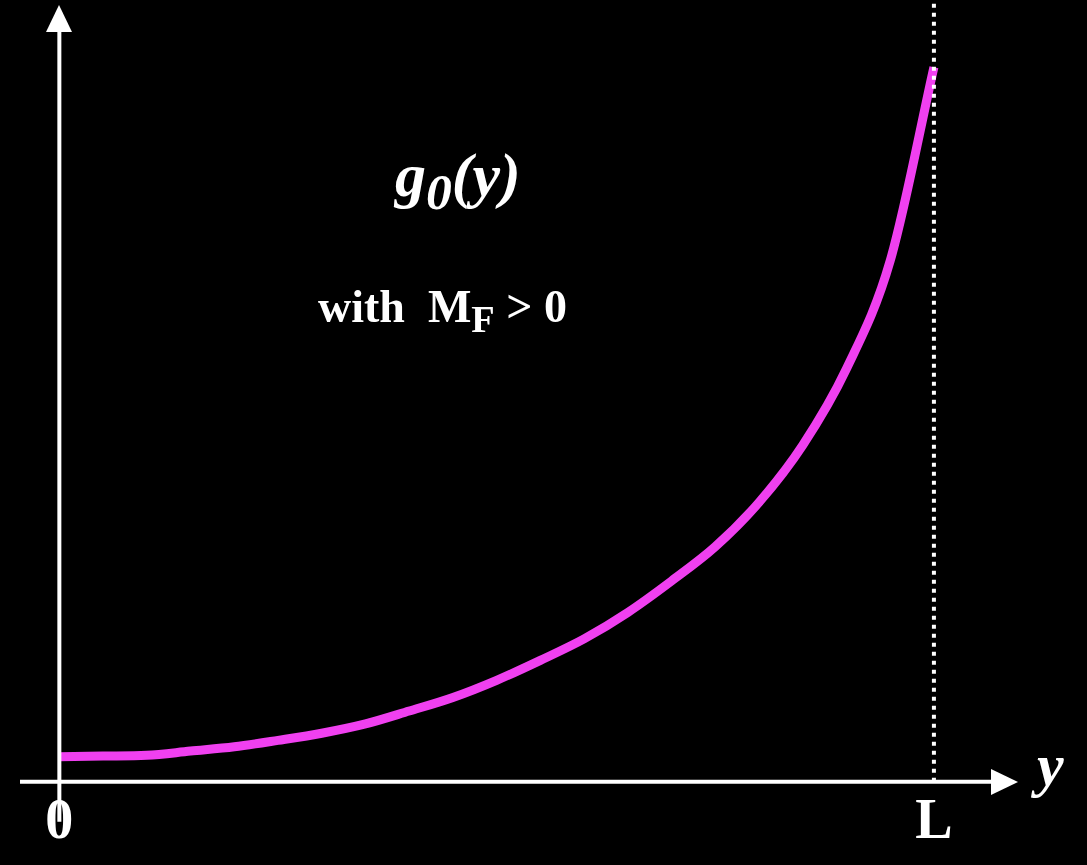 Image resolution: width=1087 pixels, height=865 pixels. Describe the element at coordinates (442, 311) in the screenshot. I see `annotation: with M$_{F}$ > 0` at that location.